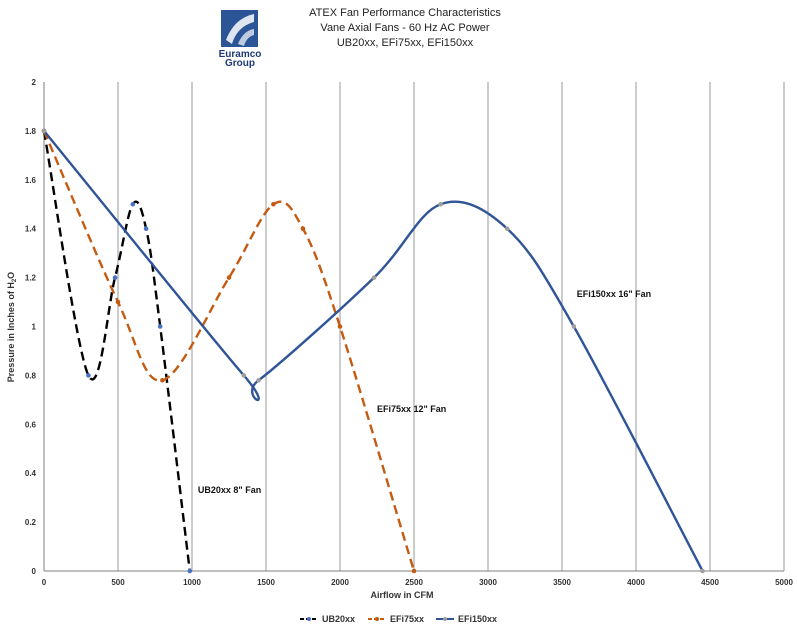 The height and width of the screenshot is (628, 797). I want to click on y-tick-label: 1, so click(34, 327).